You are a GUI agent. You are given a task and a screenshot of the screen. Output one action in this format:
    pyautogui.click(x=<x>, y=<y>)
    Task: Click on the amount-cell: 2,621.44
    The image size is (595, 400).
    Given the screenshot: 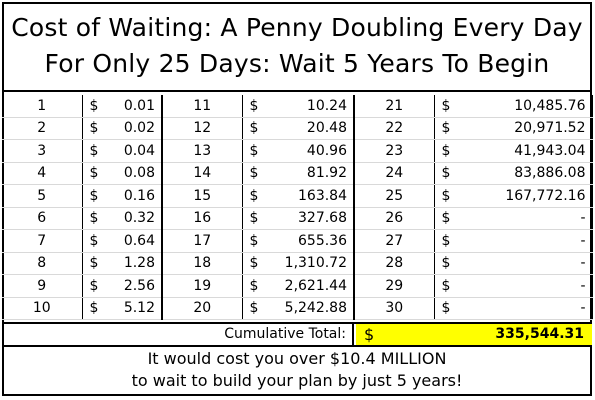 What is the action you would take?
    pyautogui.click(x=313, y=286)
    